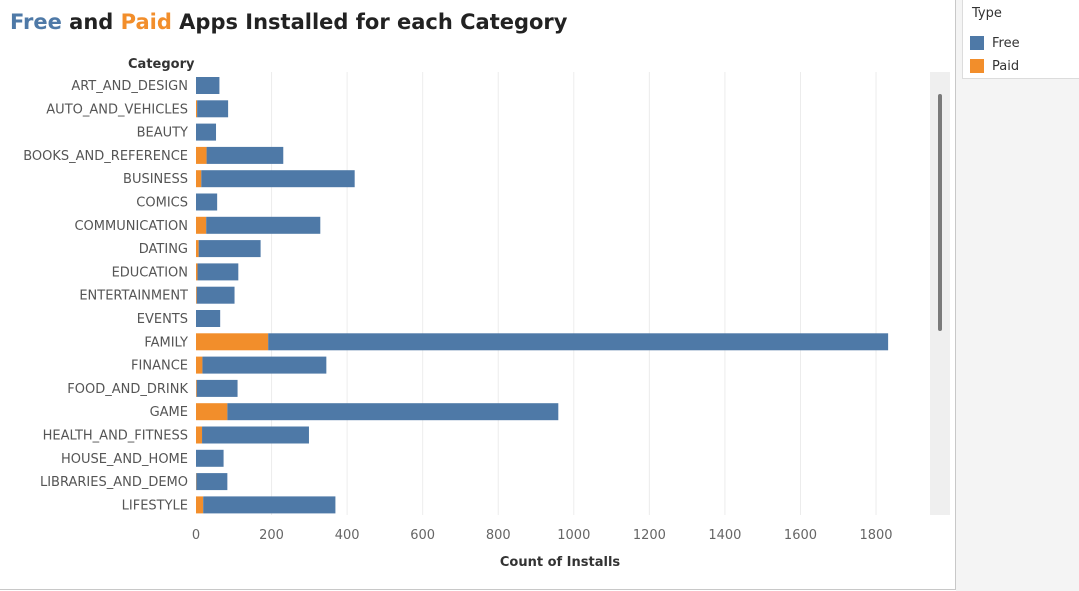  I want to click on category-label: ENTERTAINMENT, so click(133, 296).